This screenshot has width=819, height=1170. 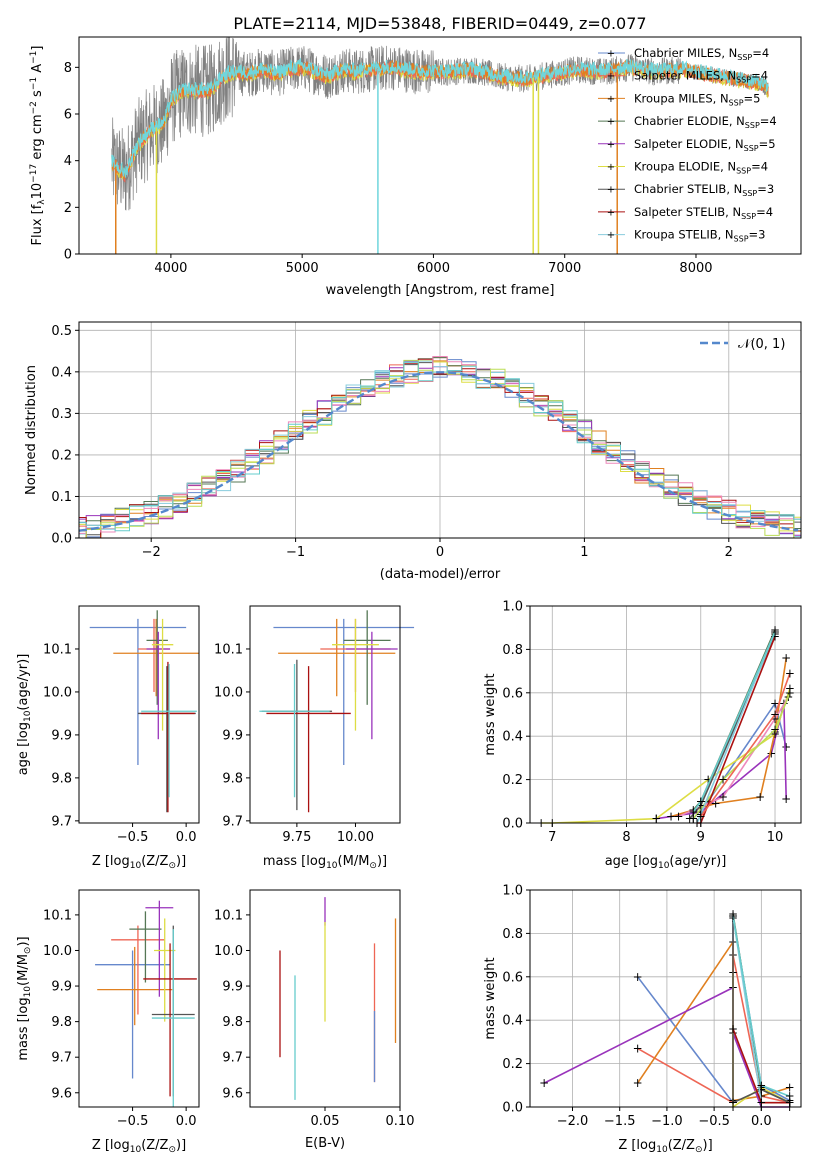 I want to click on legend-entry: Kroupa MILES, NSSP=5, so click(x=697, y=99).